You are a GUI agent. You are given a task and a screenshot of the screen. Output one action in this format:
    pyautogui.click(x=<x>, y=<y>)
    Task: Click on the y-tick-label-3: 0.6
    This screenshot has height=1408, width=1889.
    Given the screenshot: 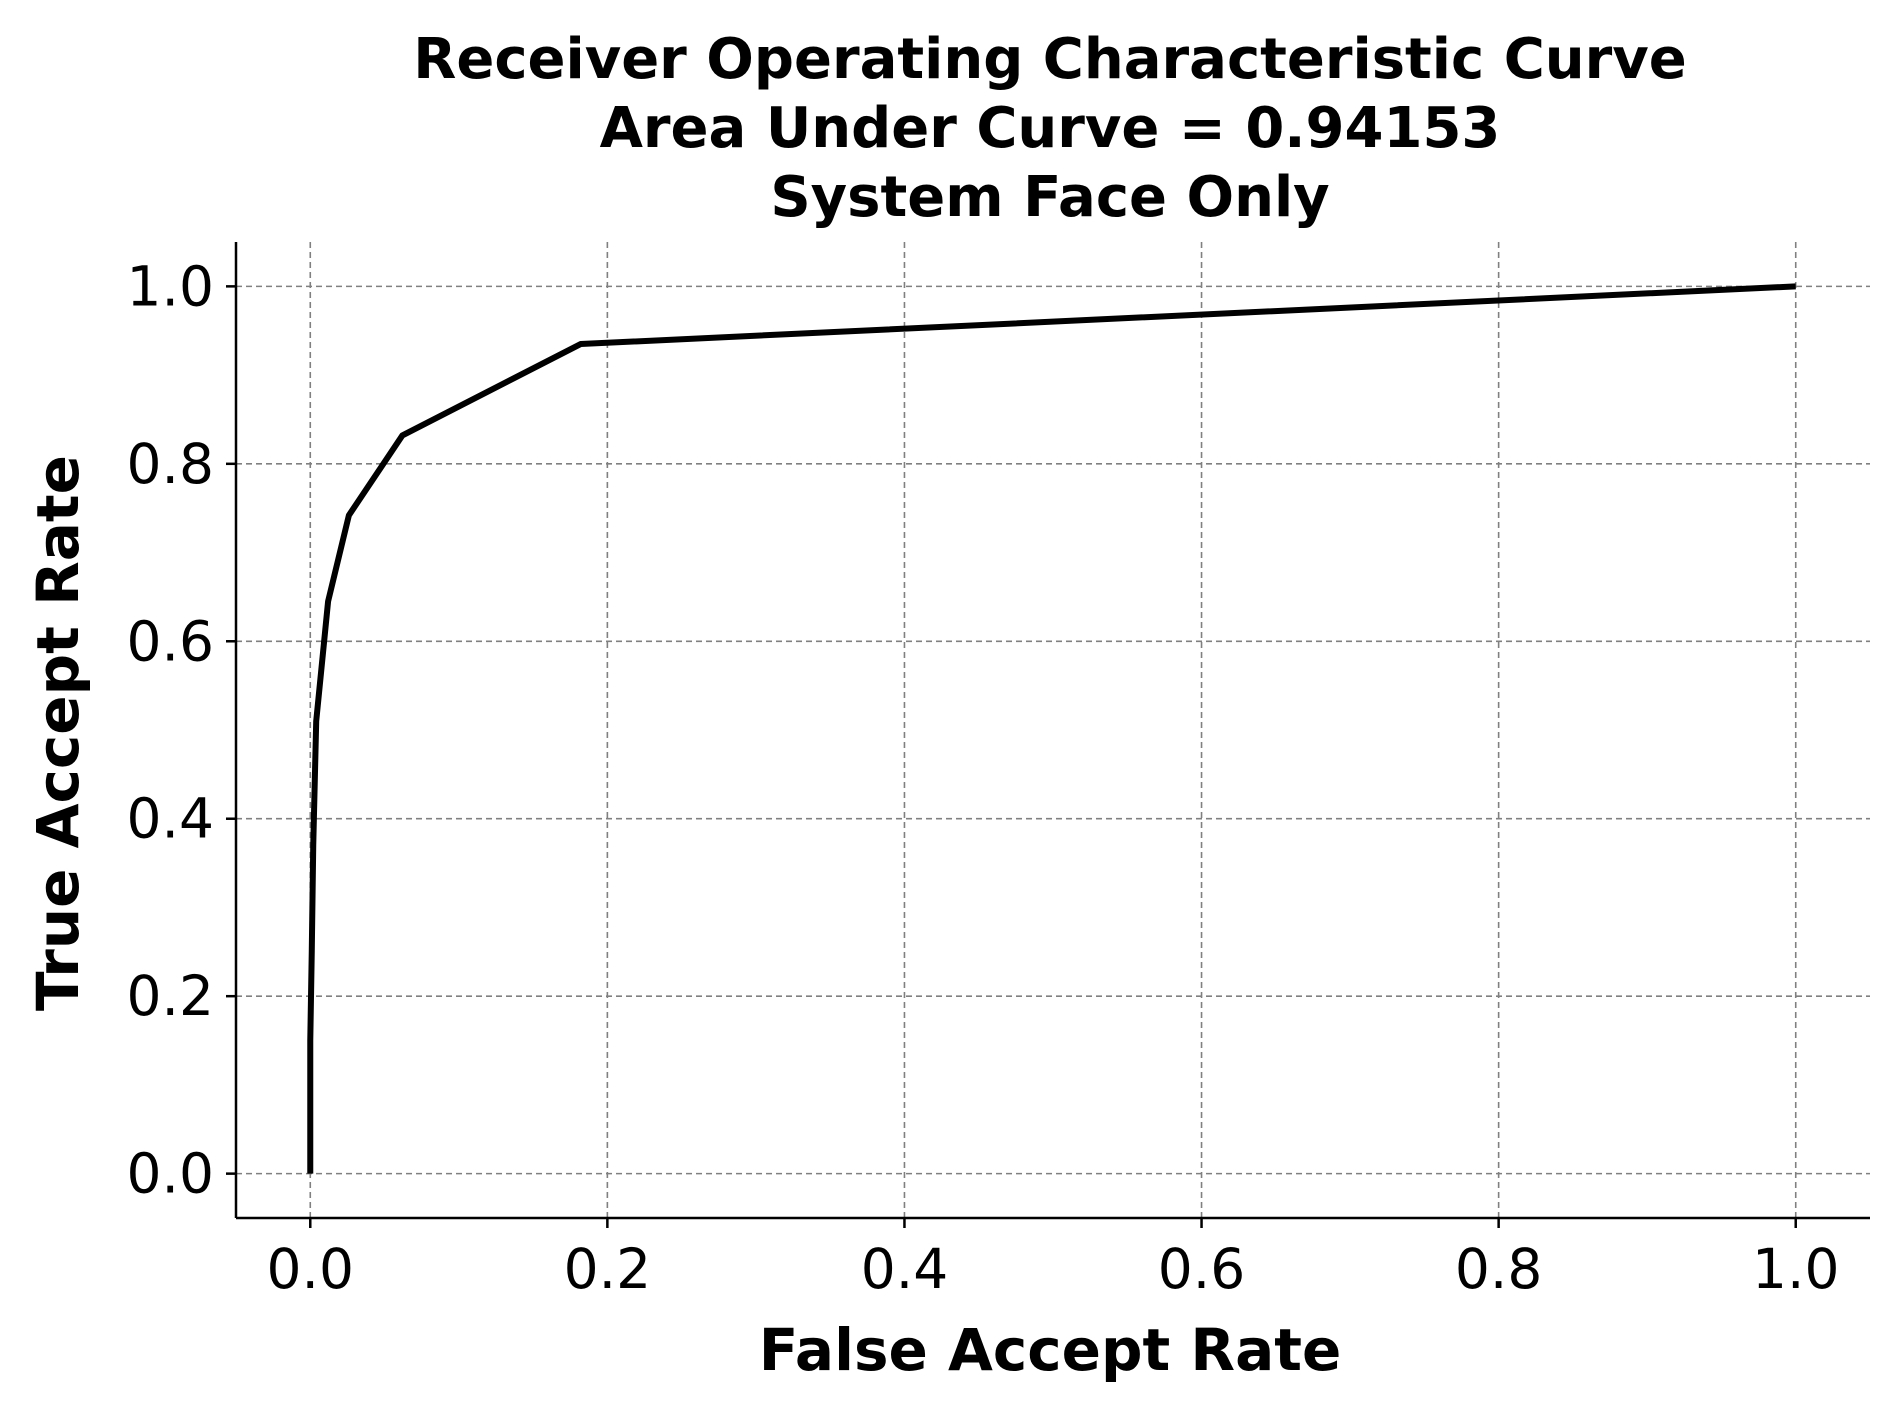 What is the action you would take?
    pyautogui.click(x=170, y=641)
    